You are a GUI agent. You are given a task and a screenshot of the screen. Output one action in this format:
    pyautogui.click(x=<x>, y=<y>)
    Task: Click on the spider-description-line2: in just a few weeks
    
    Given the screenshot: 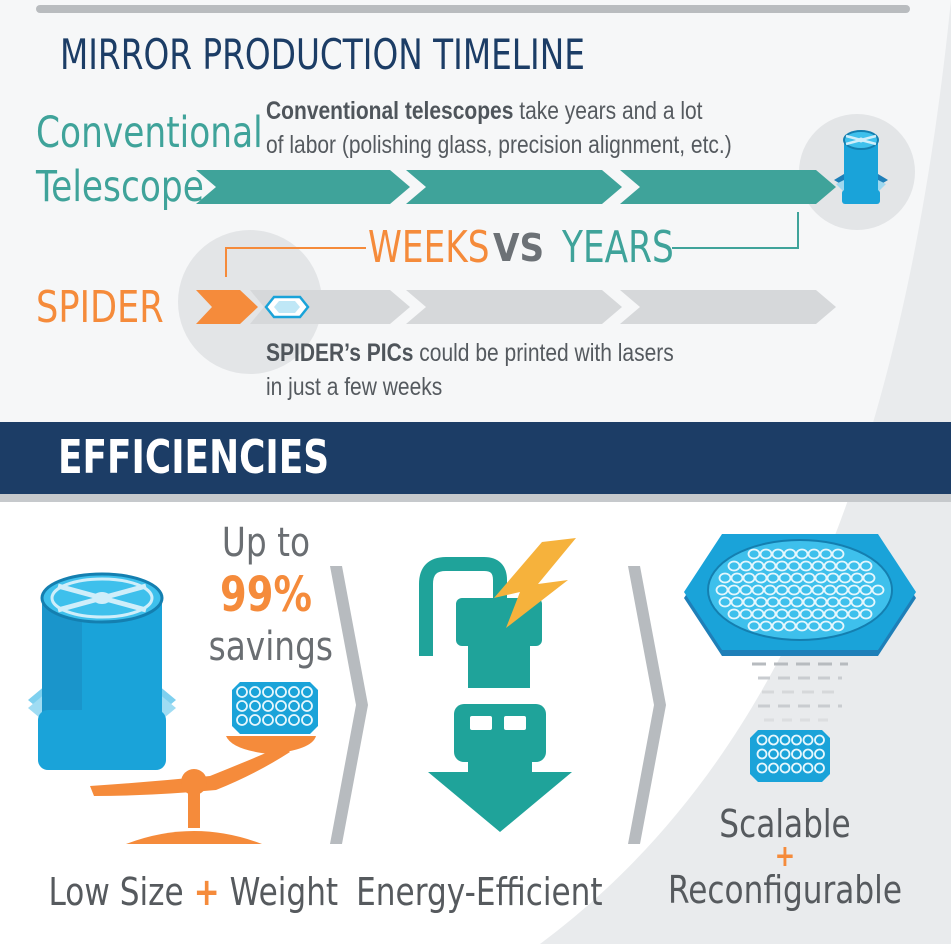 What is the action you would take?
    pyautogui.click(x=354, y=387)
    